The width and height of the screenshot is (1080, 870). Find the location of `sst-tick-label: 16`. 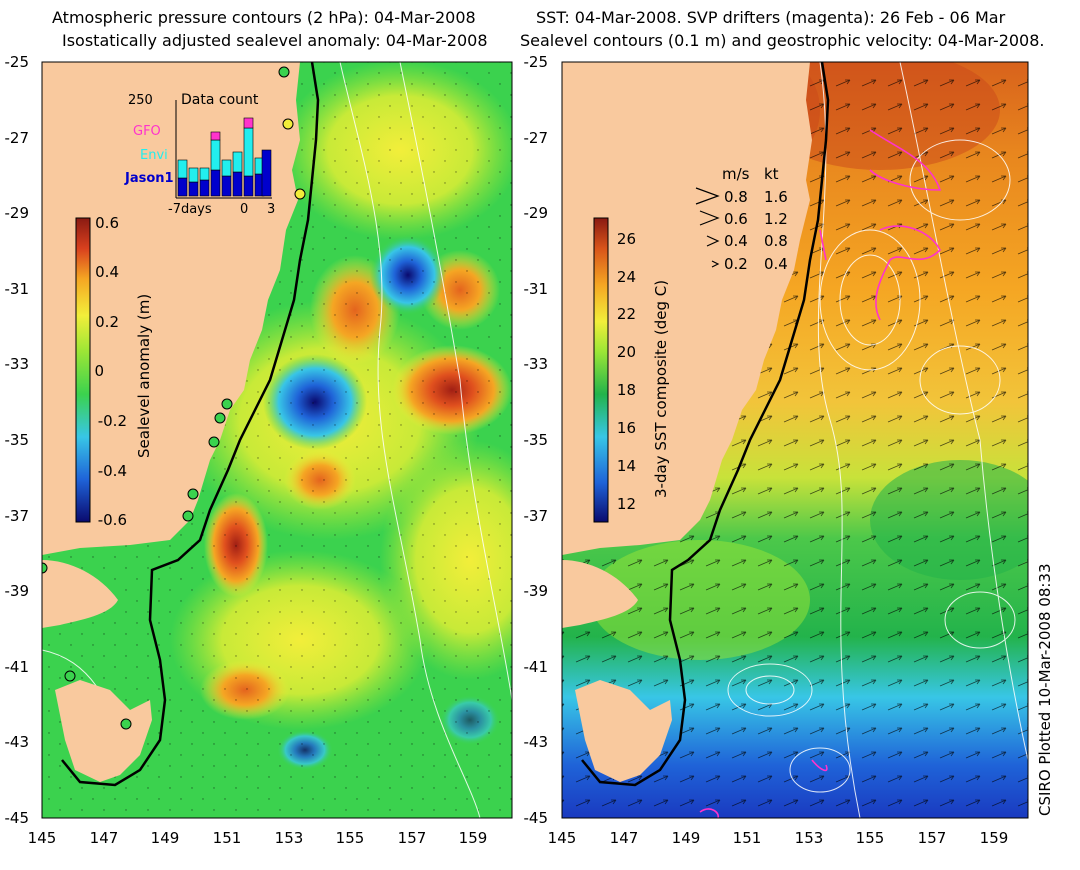

sst-tick-label: 16 is located at coordinates (626, 428).